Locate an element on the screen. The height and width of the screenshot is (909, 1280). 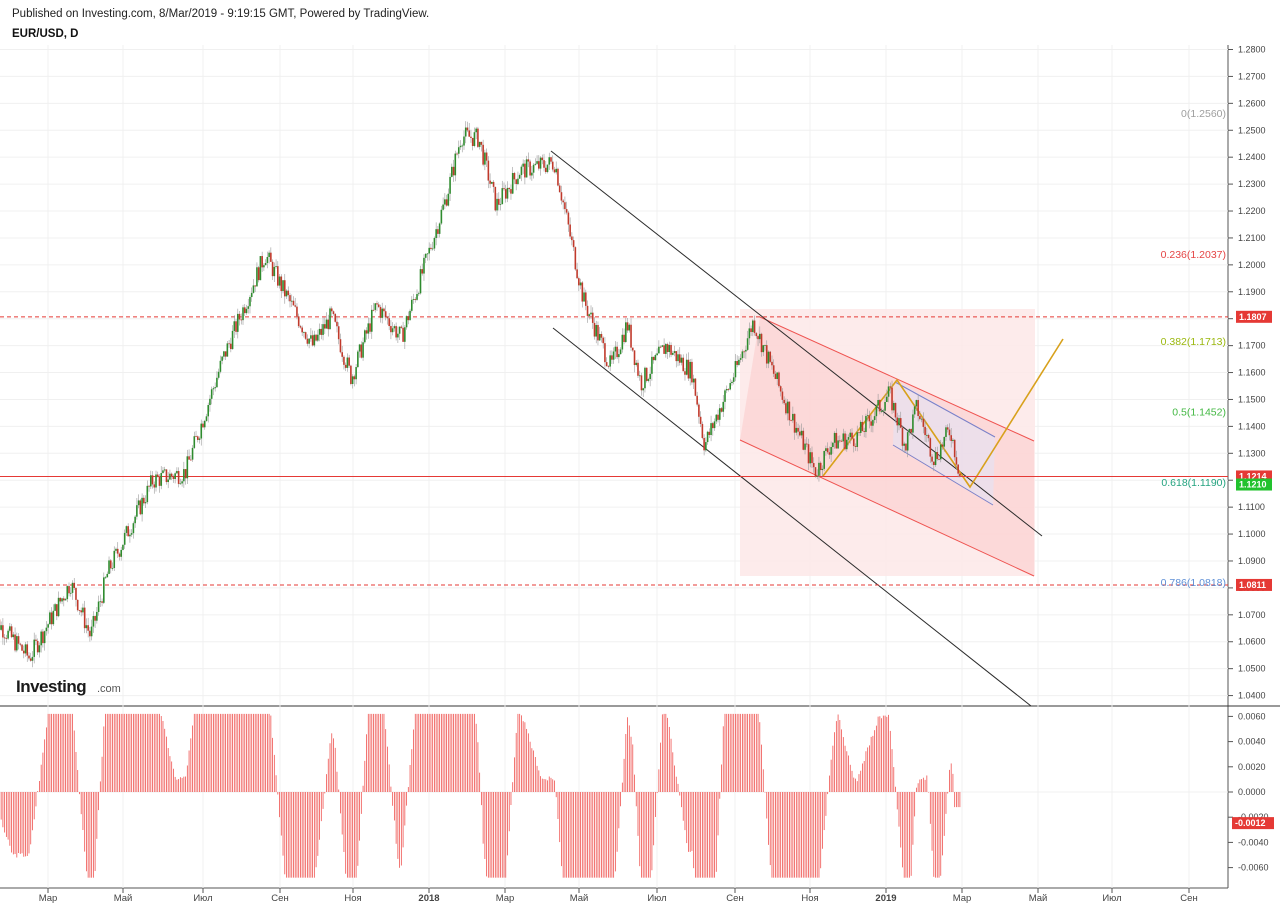
time-tick-label: 2018 is located at coordinates (428, 898).